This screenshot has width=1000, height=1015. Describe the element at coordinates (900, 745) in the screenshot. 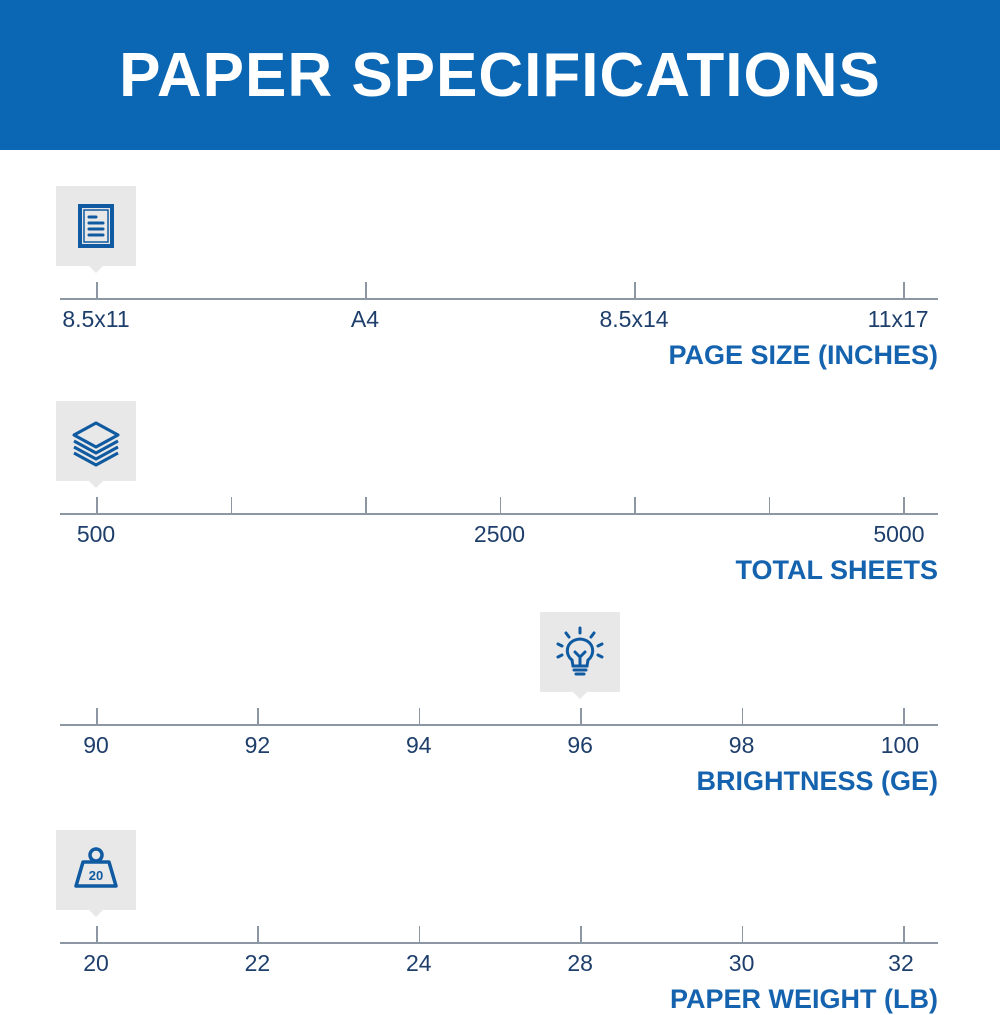

I see `tick-label: 100` at that location.